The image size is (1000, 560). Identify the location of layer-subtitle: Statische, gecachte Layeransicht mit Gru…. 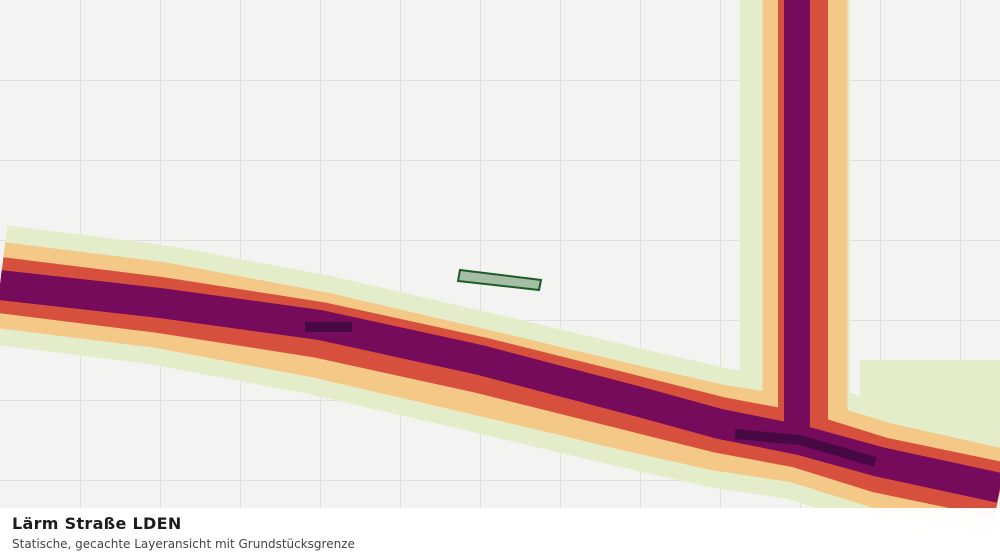
(183, 544).